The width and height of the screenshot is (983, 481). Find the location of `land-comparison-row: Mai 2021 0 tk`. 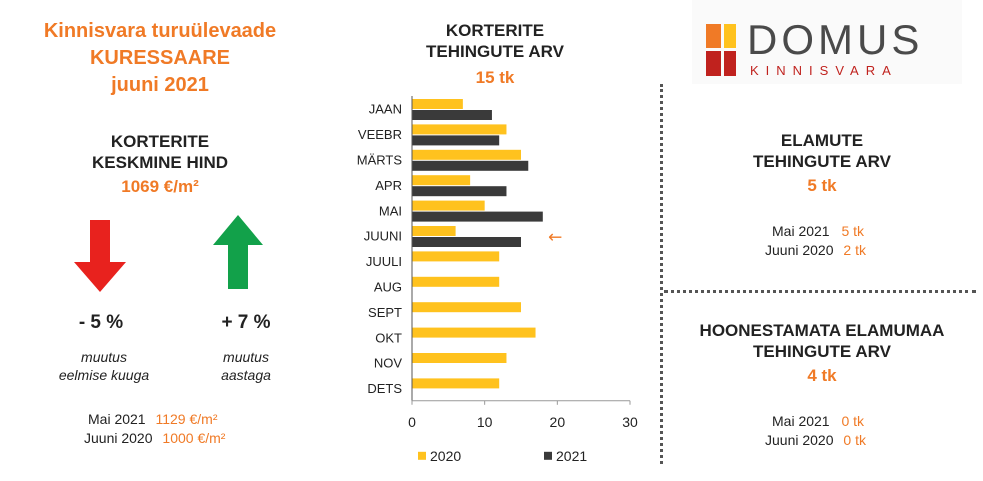

land-comparison-row: Mai 2021 0 tk is located at coordinates (818, 421).